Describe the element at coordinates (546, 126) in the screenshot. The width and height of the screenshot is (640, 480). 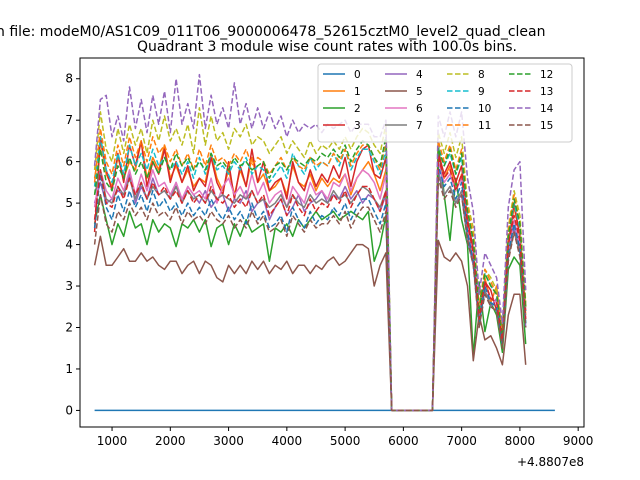
I see `legend-label-15: 15` at that location.